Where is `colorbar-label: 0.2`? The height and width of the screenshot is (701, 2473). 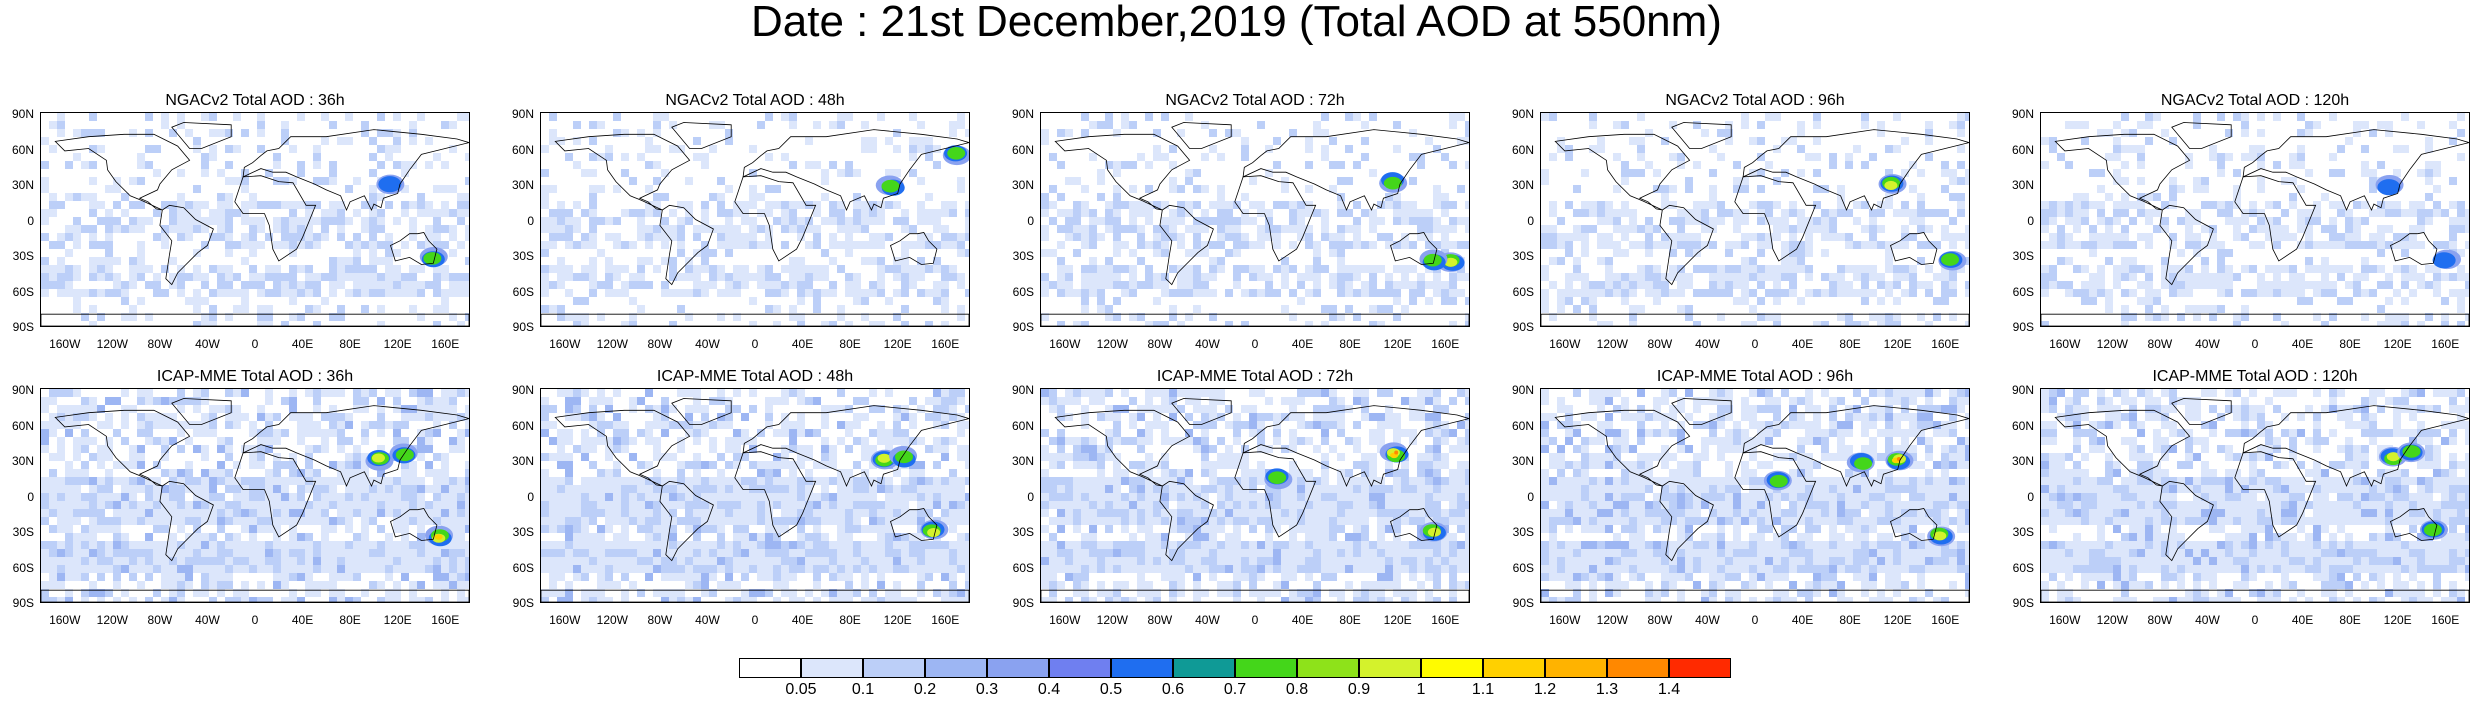 colorbar-label: 0.2 is located at coordinates (925, 689).